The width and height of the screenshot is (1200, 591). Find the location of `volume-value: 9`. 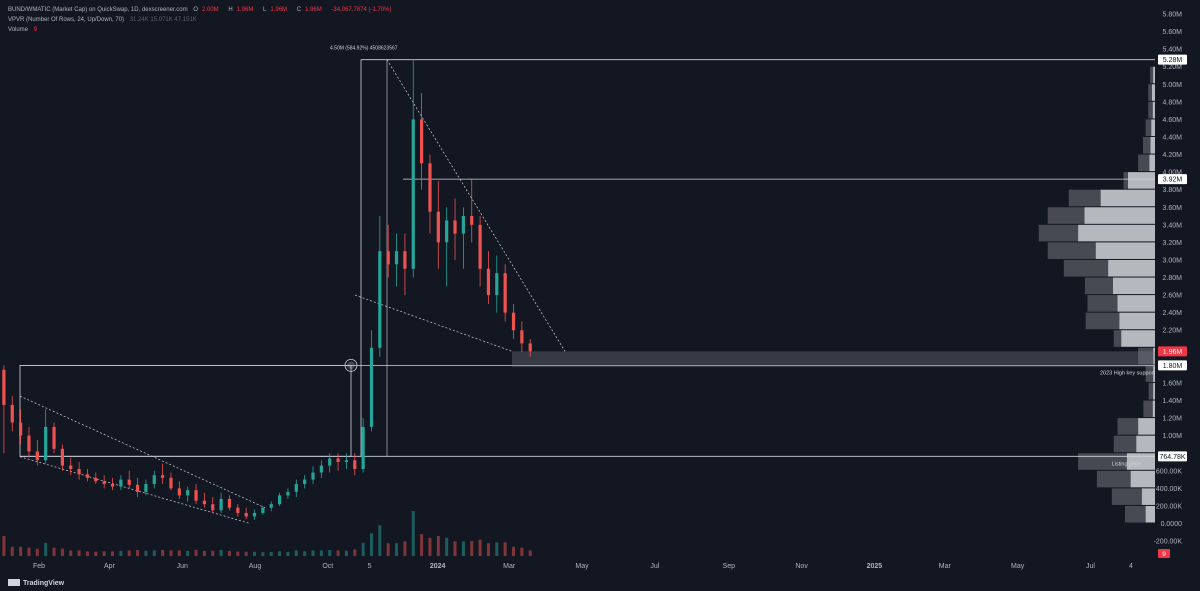

volume-value: 9 is located at coordinates (35, 30).